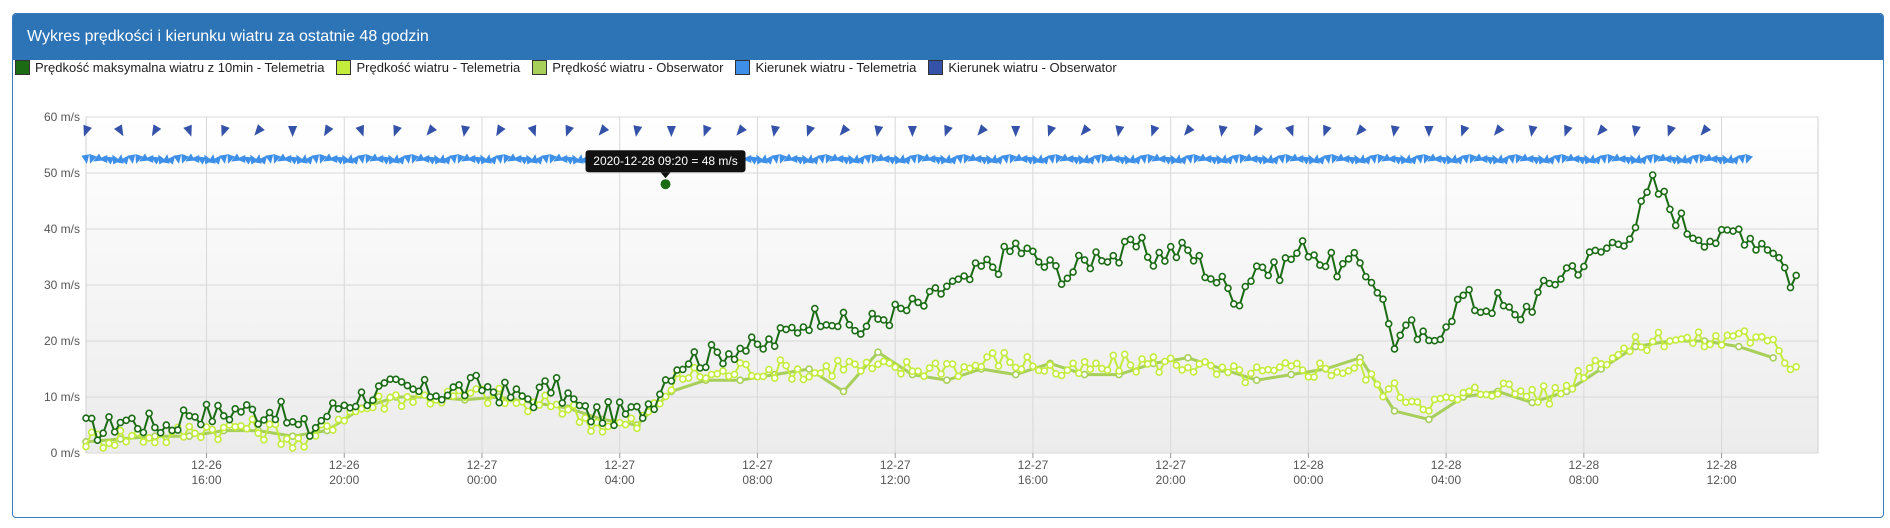 The height and width of the screenshot is (528, 1890). I want to click on legend-item-direction-telemetry: Kierunek wiatru - Telemetria, so click(825, 67).